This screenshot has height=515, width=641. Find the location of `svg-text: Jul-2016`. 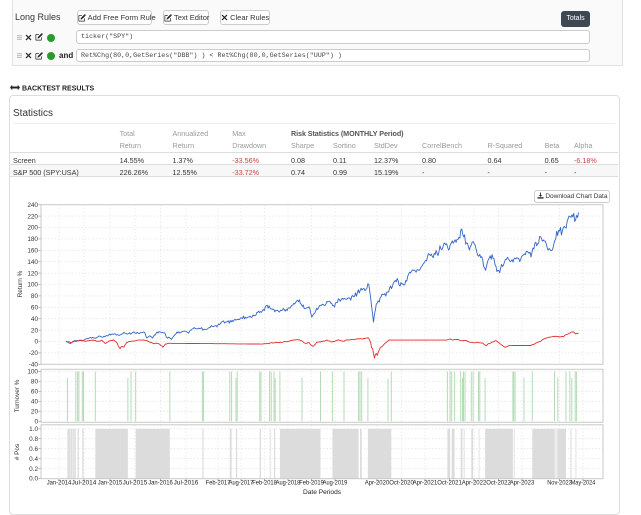

svg-text: Jul-2016 is located at coordinates (186, 483).